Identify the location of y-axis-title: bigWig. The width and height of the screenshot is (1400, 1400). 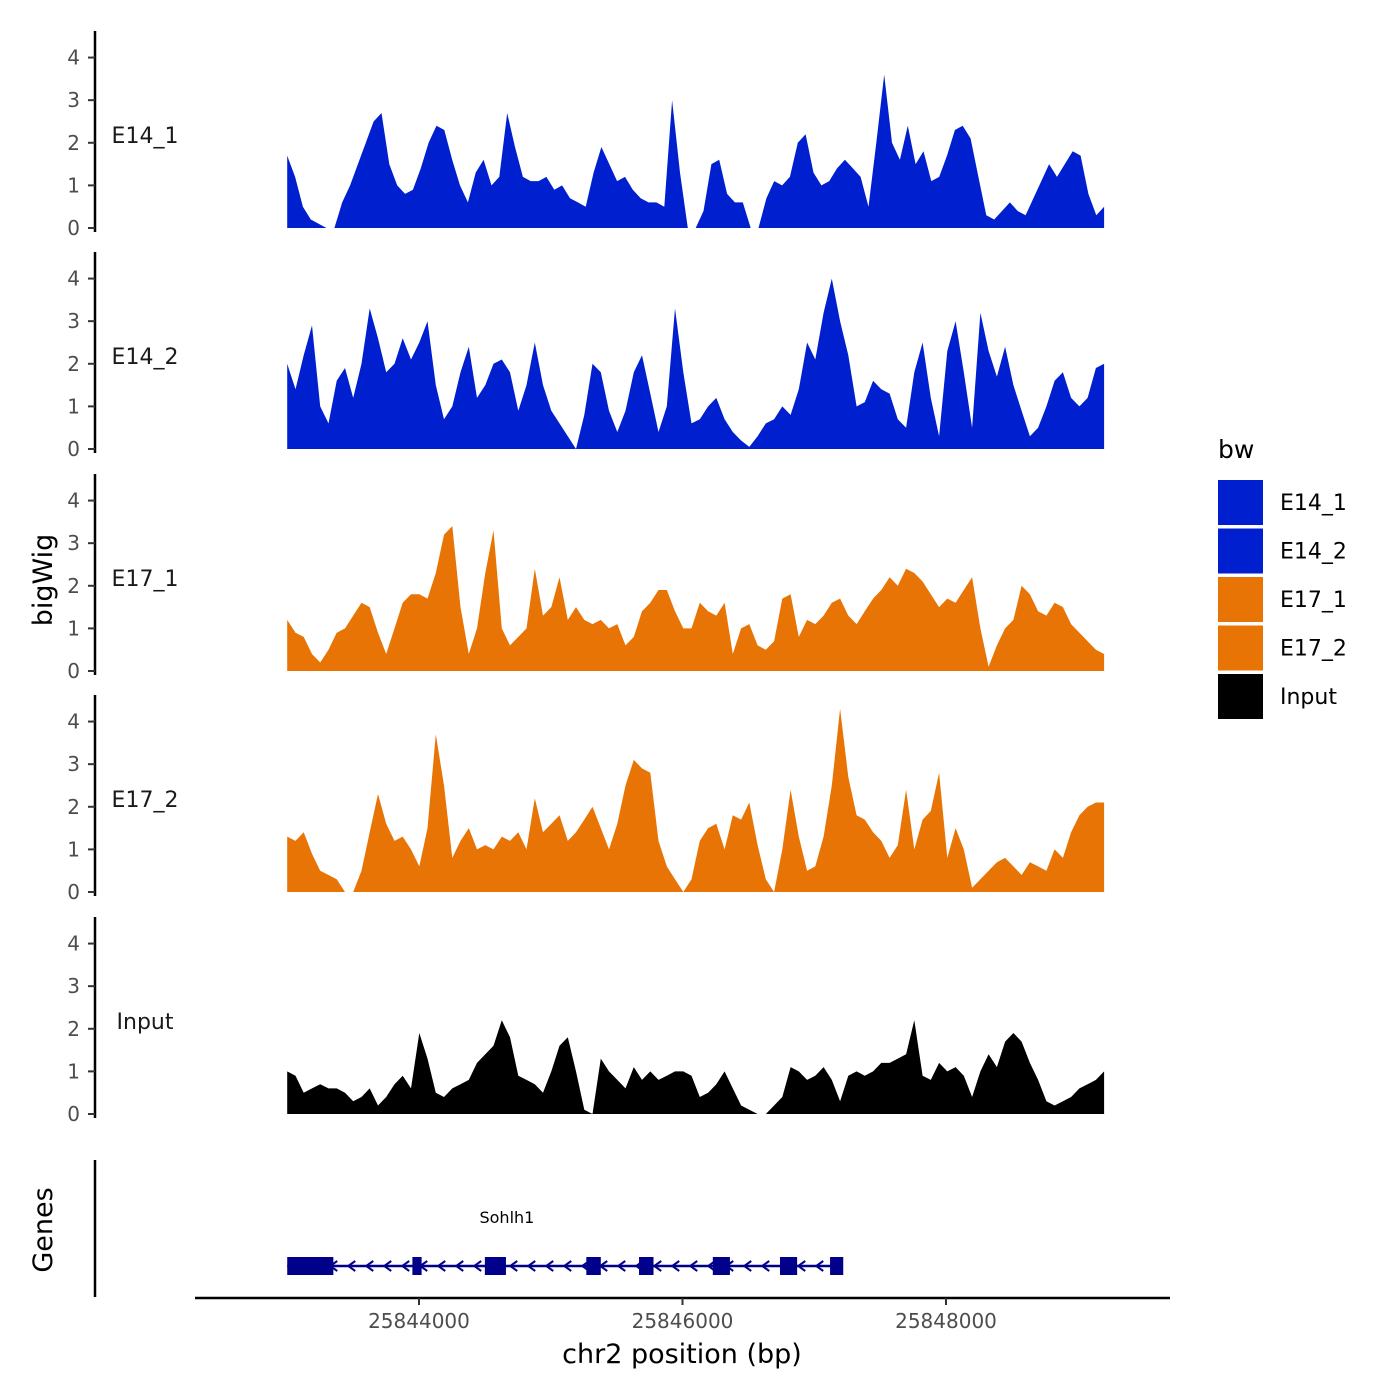
(43, 580).